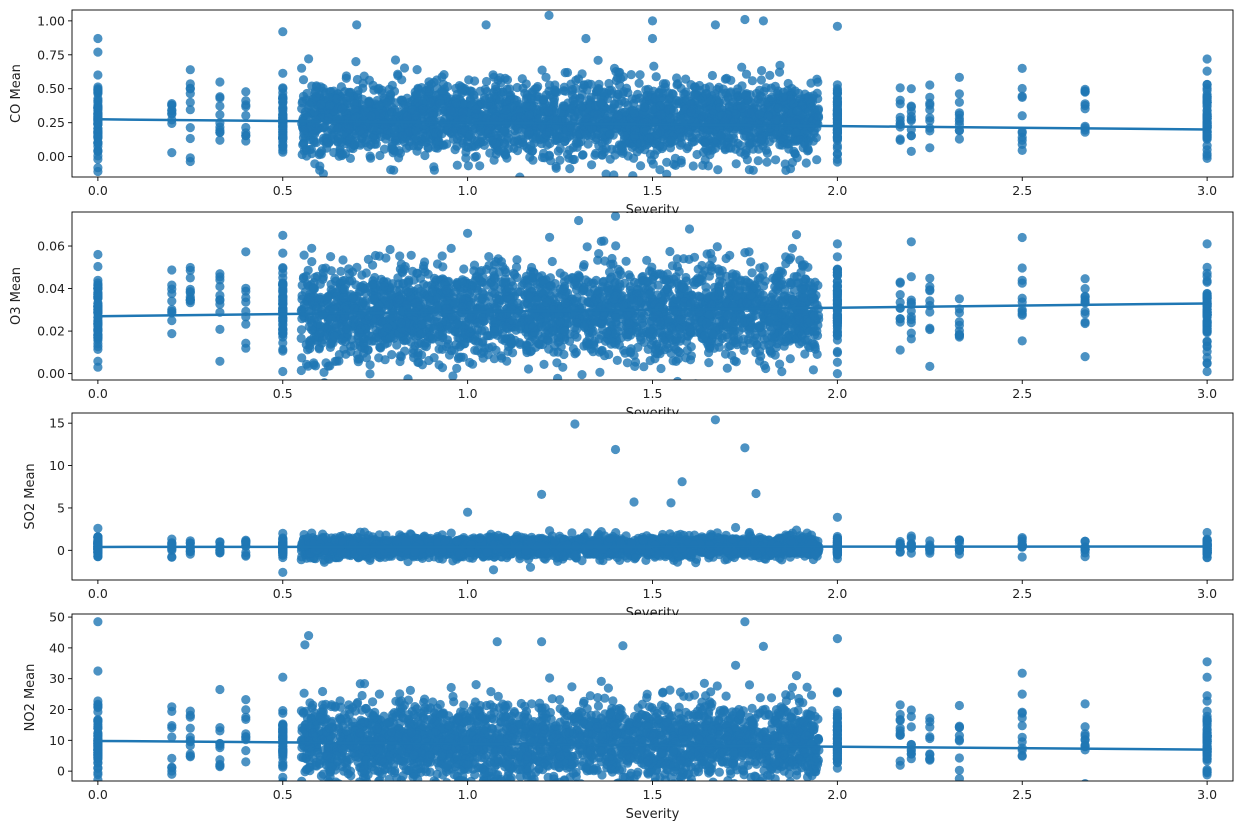 The image size is (1242, 833). I want to click on x-tick-label: 2.0, so click(837, 190).